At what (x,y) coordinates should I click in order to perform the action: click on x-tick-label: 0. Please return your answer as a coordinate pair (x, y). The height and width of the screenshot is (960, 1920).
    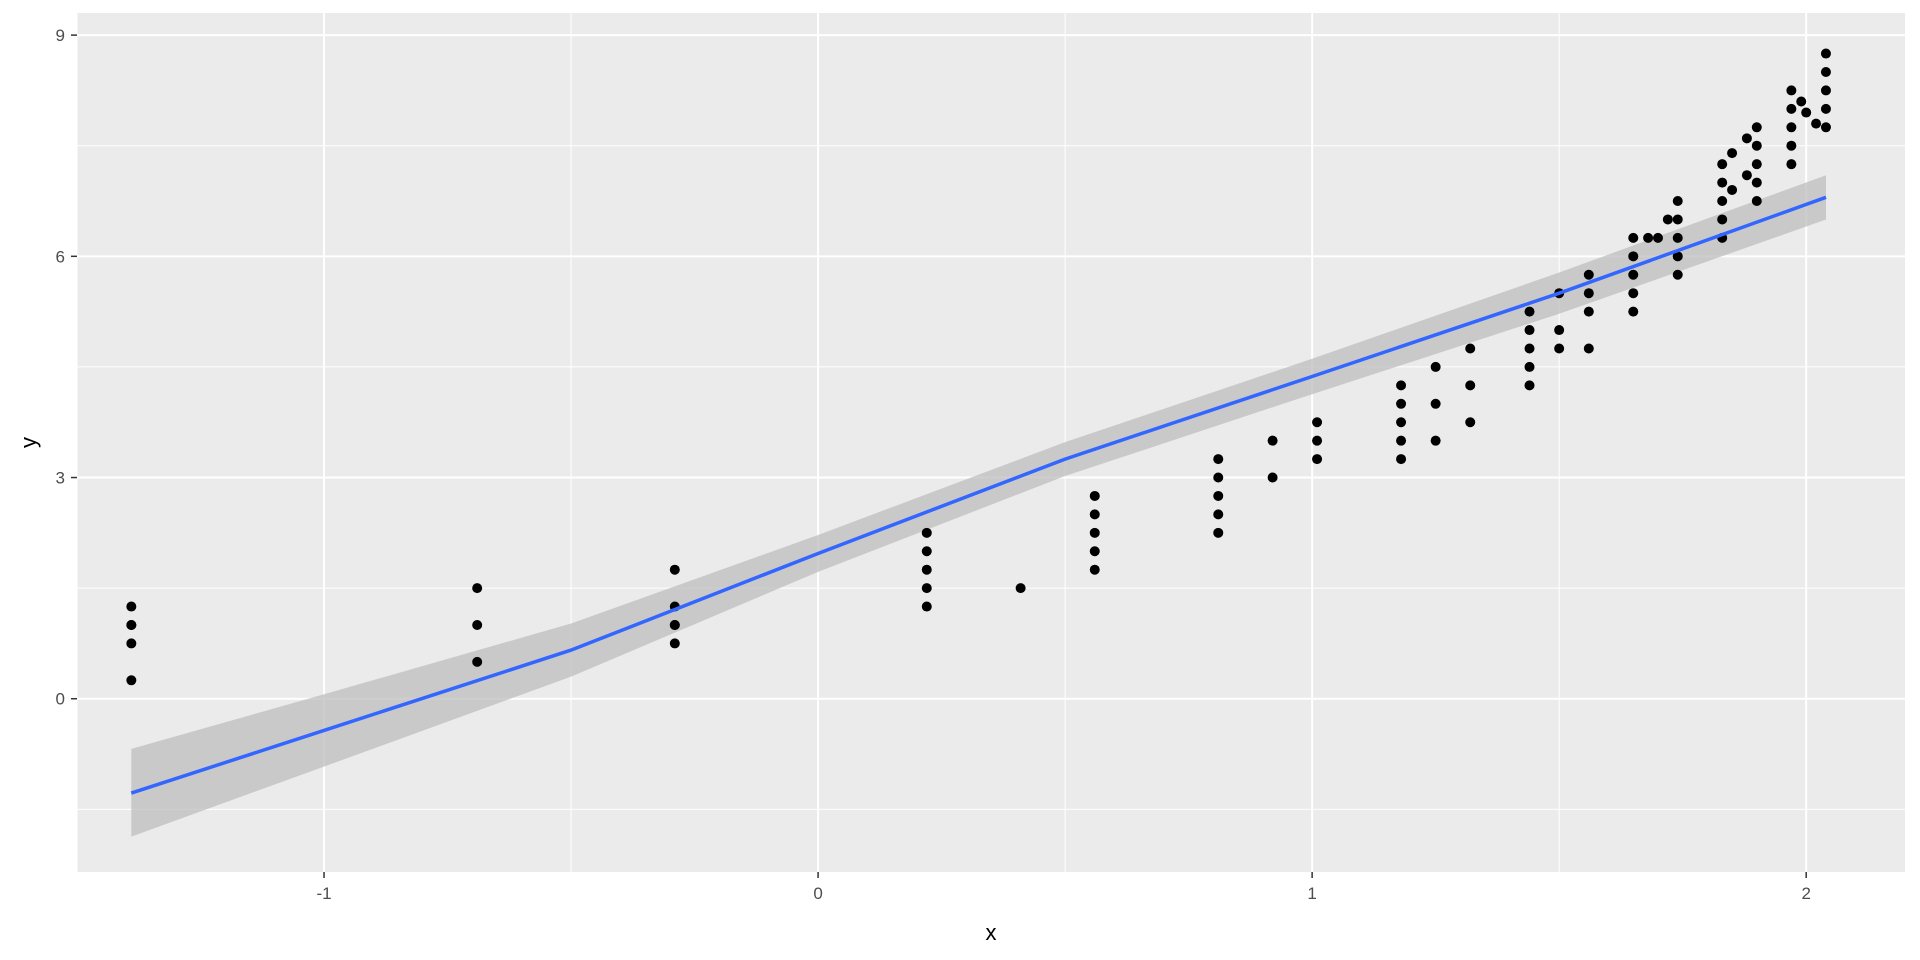
    Looking at the image, I should click on (817, 893).